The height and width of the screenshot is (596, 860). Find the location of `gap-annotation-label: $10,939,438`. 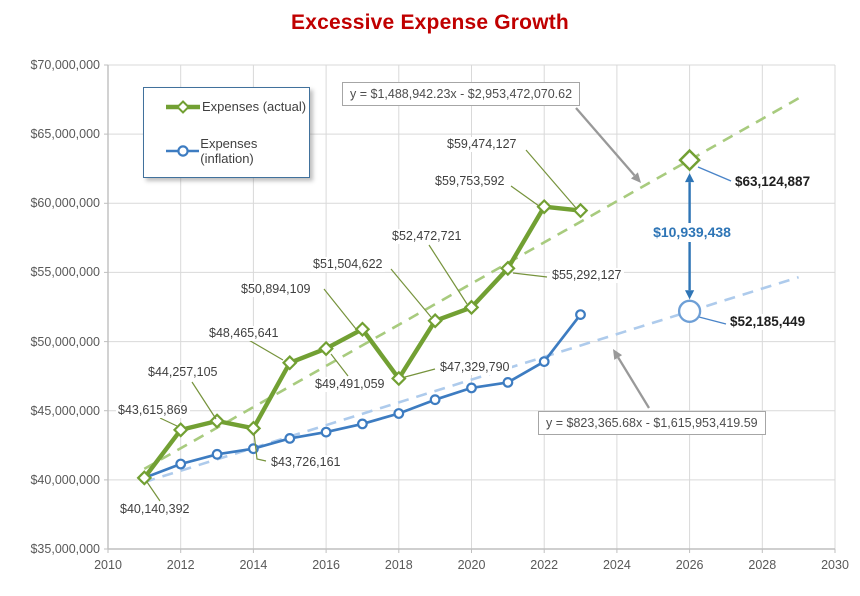

gap-annotation-label: $10,939,438 is located at coordinates (692, 232).